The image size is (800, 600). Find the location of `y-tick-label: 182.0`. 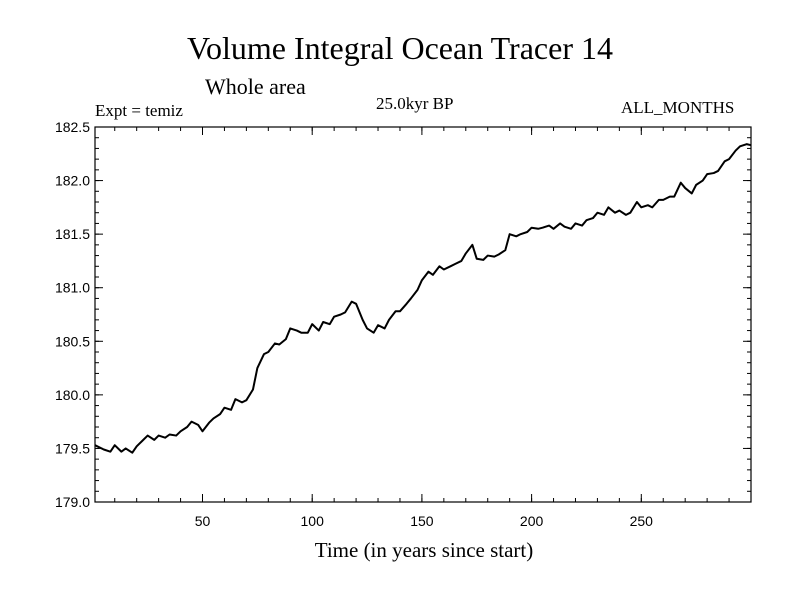

y-tick-label: 182.0 is located at coordinates (72, 181).